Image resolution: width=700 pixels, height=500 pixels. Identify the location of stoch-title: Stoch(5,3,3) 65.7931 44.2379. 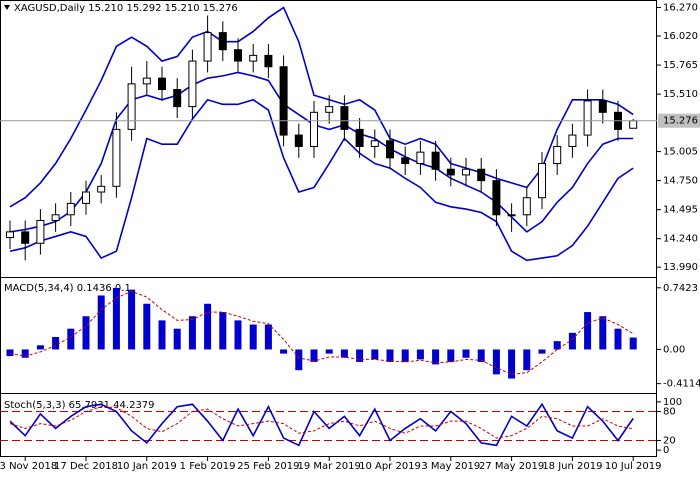
(79, 405).